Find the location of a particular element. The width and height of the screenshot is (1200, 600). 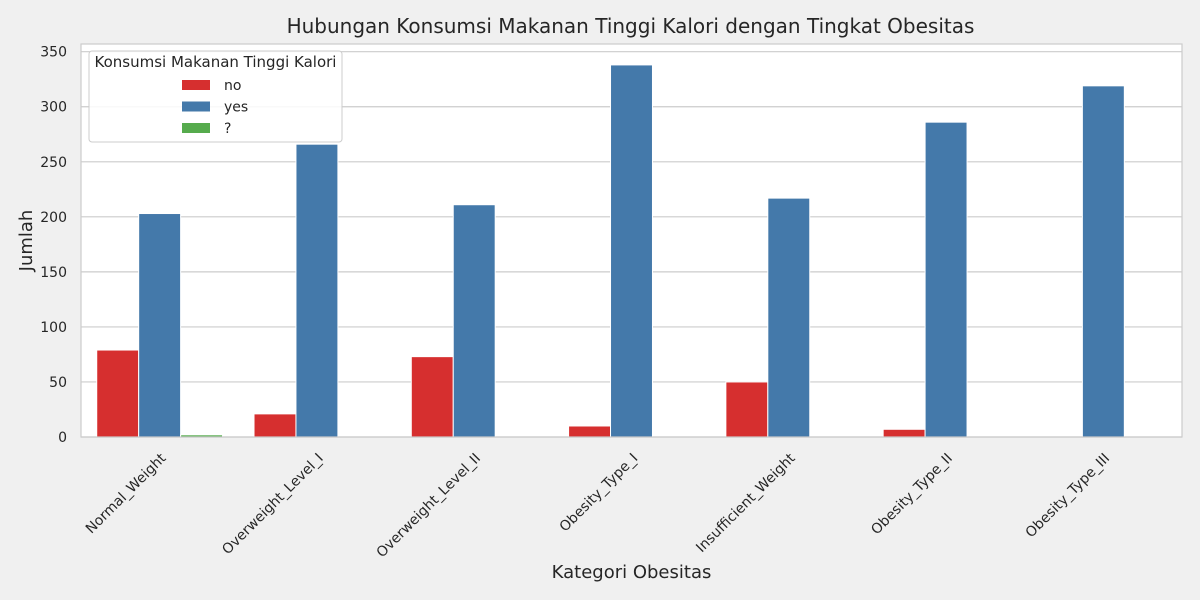

y-tick-label: 300 is located at coordinates (53, 108).